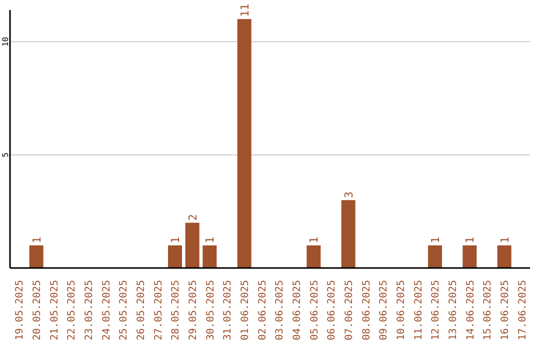  Describe the element at coordinates (37, 310) in the screenshot. I see `x-tick-label: 20.05.2025` at that location.